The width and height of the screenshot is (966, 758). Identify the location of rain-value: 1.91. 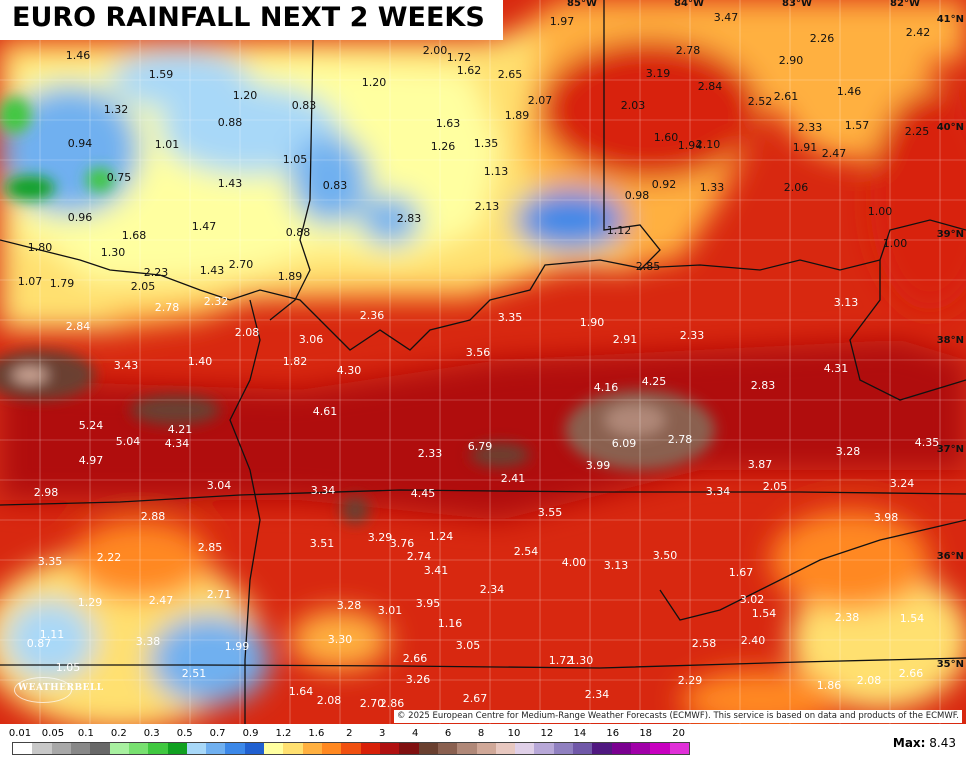
(805, 147).